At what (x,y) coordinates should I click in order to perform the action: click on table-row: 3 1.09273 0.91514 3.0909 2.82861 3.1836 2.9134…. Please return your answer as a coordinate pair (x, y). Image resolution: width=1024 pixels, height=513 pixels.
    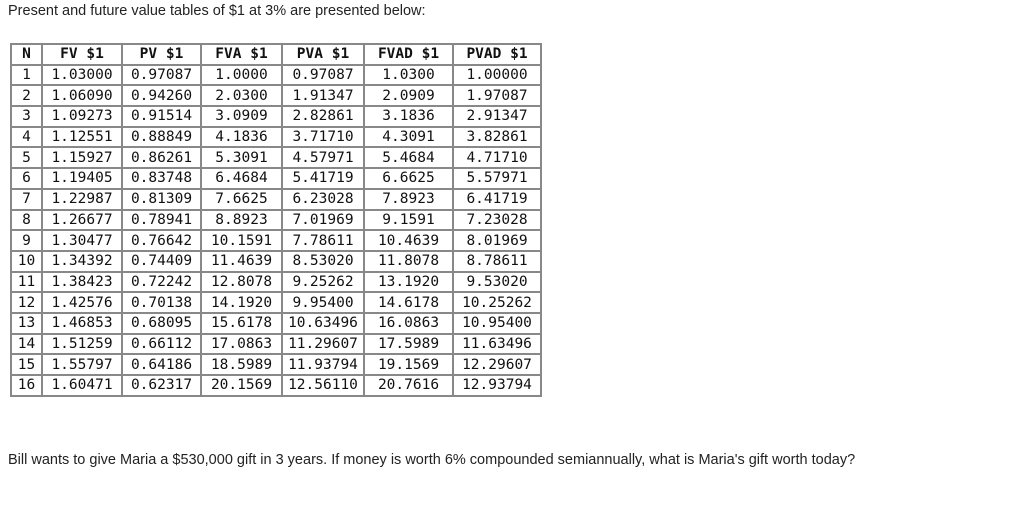
    Looking at the image, I should click on (276, 116).